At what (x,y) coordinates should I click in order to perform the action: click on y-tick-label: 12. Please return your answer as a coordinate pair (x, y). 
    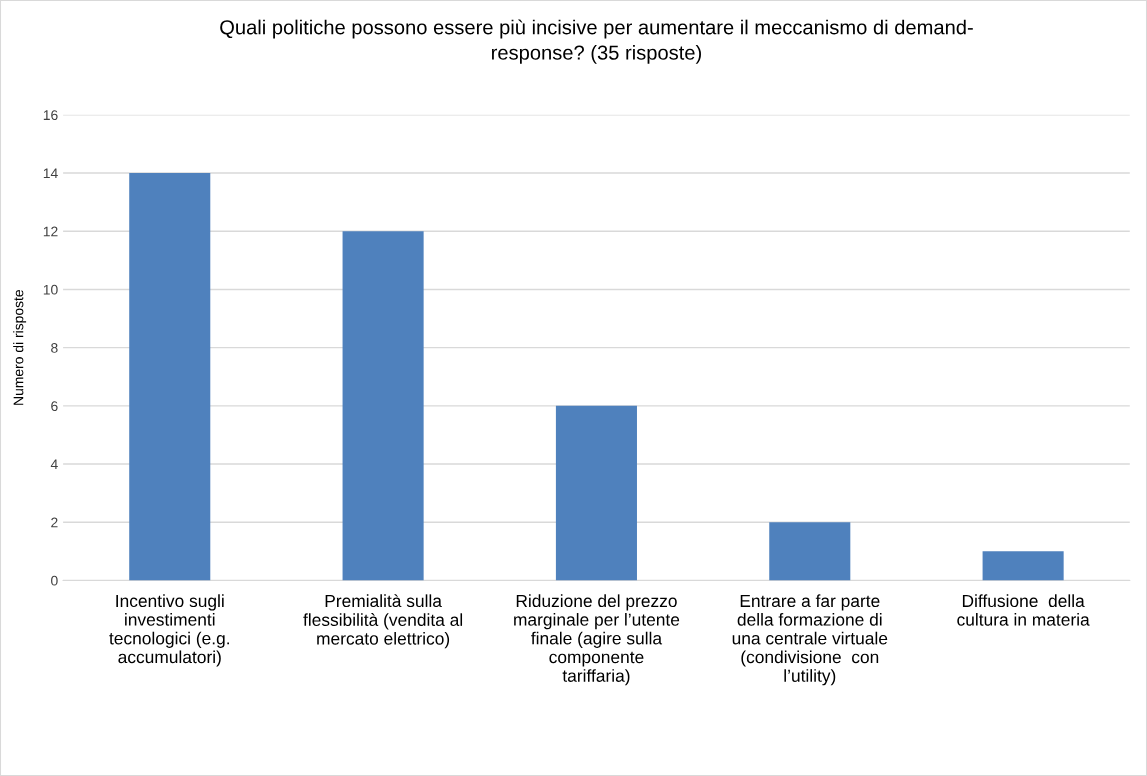
    Looking at the image, I should click on (50, 231).